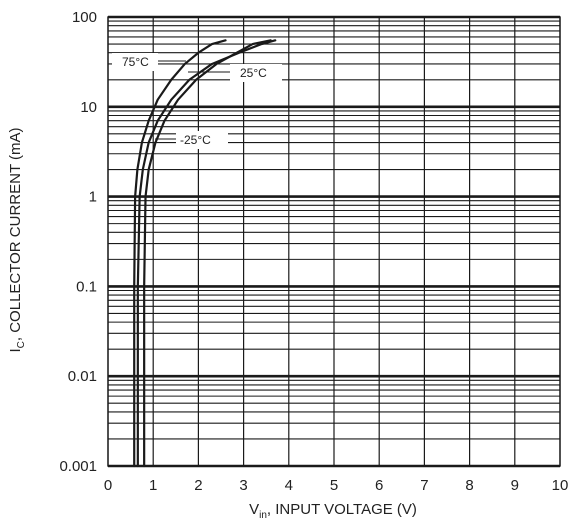  What do you see at coordinates (153, 485) in the screenshot?
I see `x-tick-label: 1` at bounding box center [153, 485].